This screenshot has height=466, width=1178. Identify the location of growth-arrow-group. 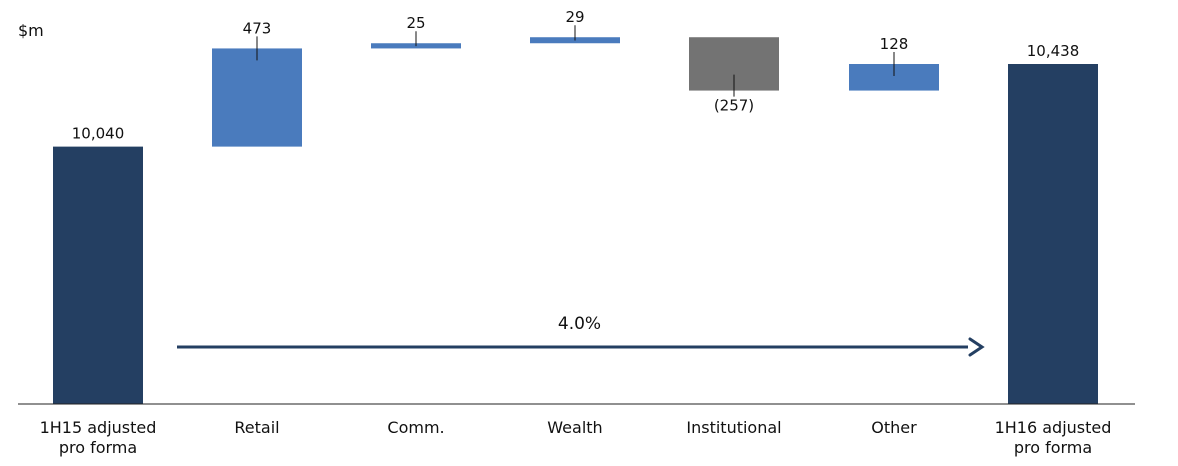
(581, 347).